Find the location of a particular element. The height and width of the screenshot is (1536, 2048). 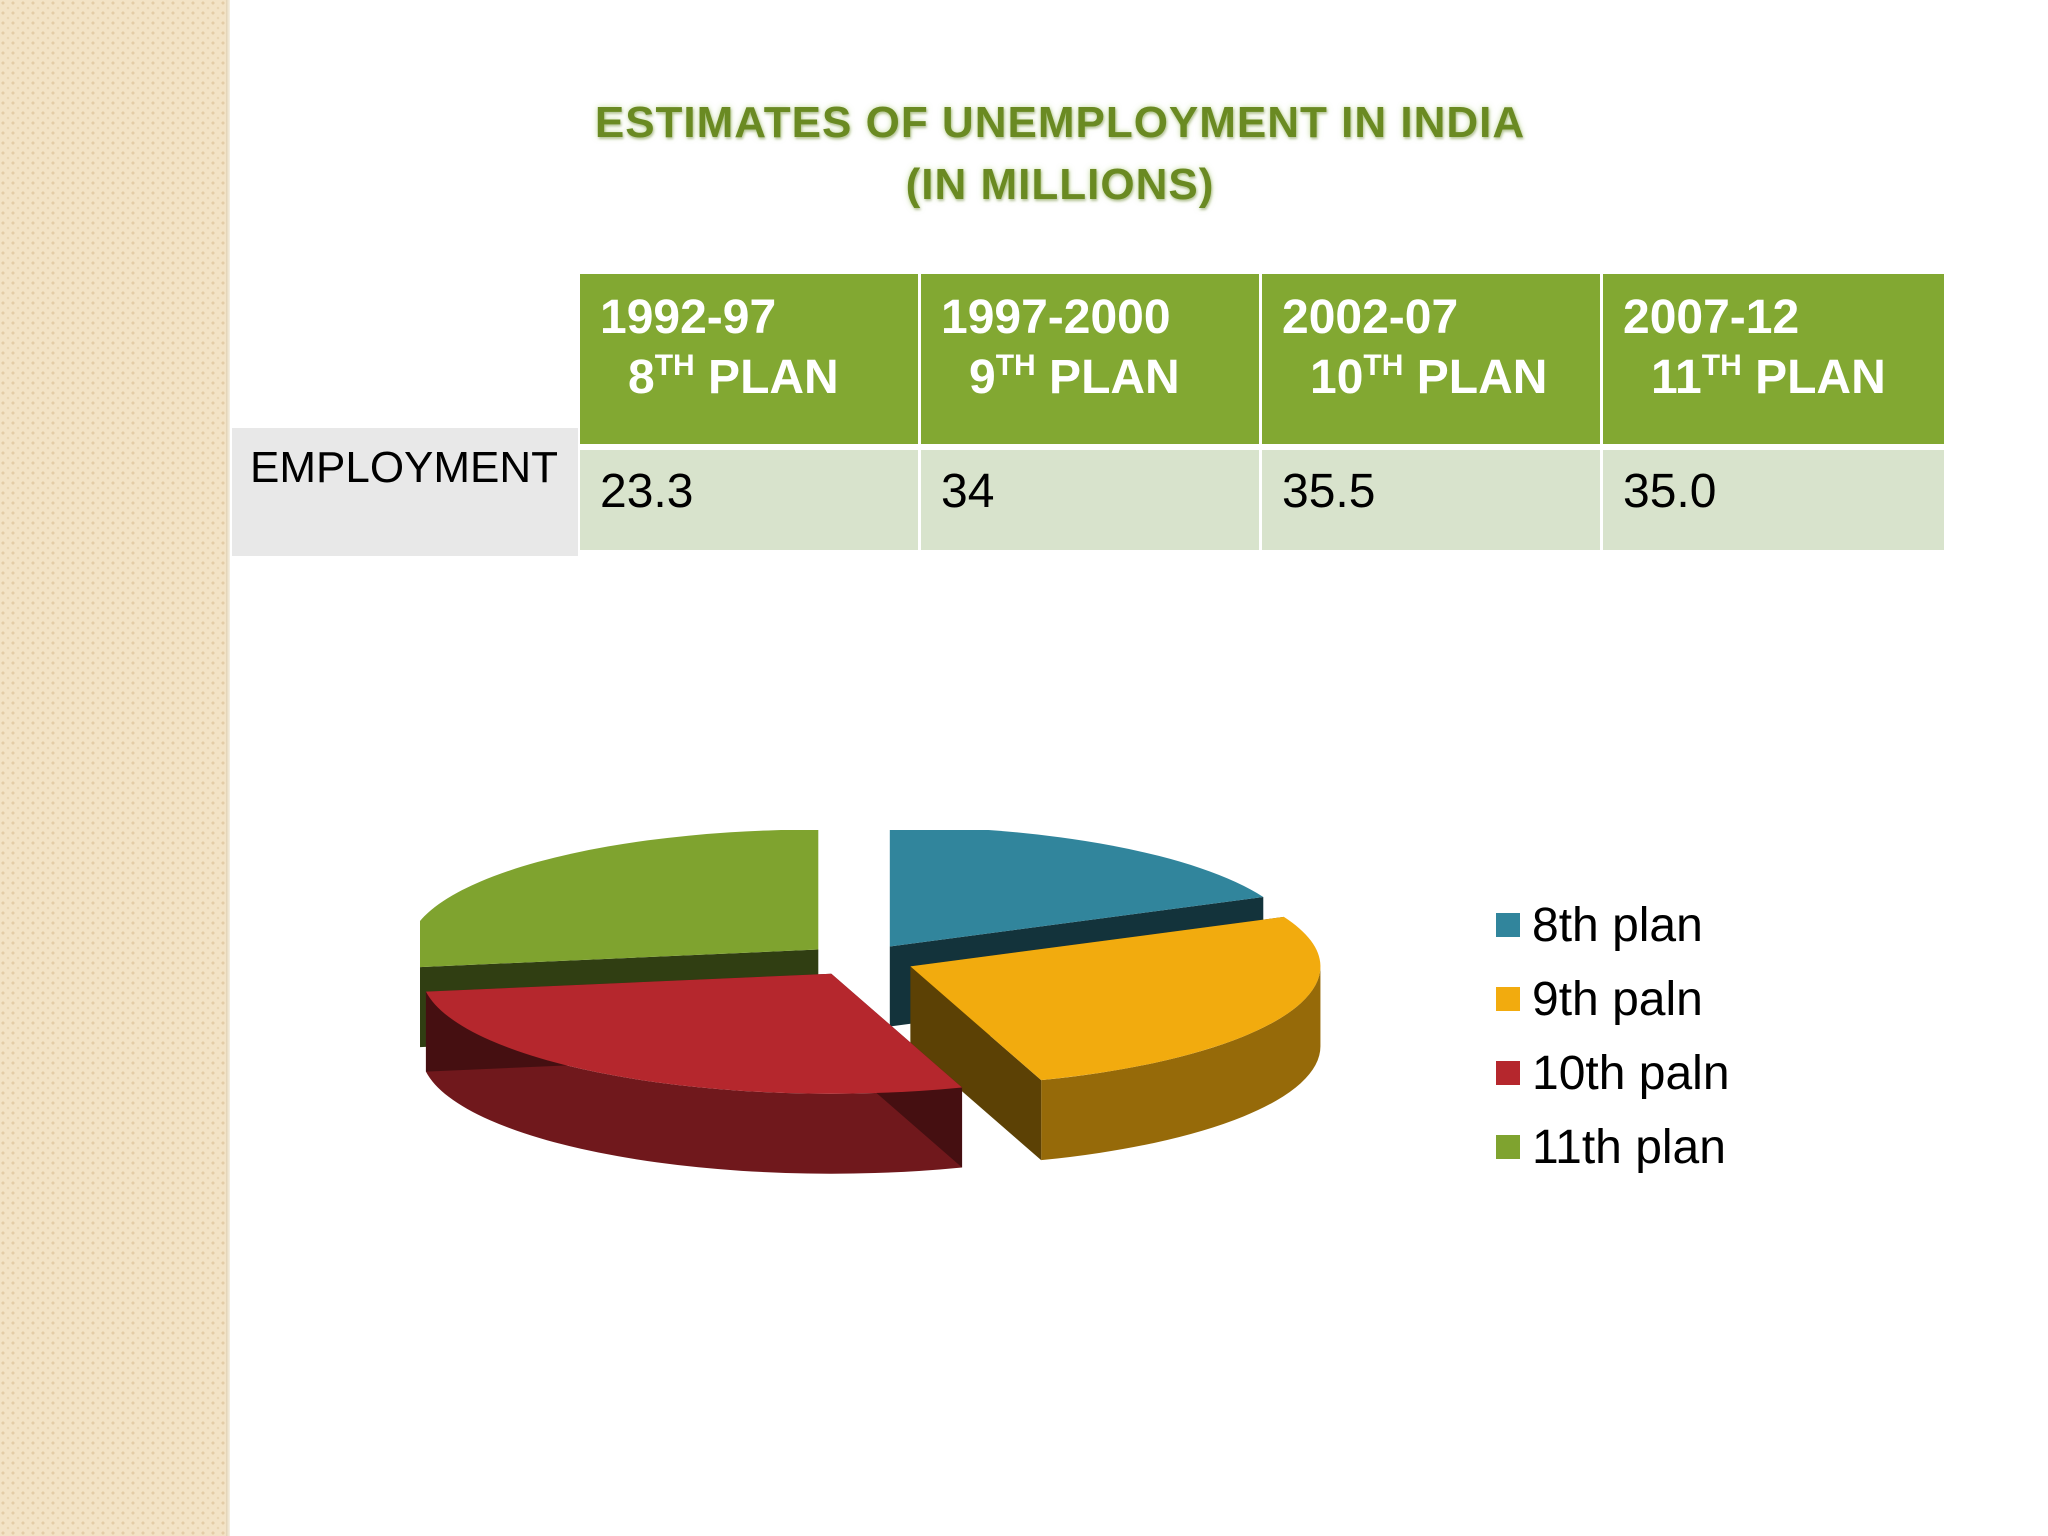

value-cell-11th-plan: 35.0 is located at coordinates (1773, 500).